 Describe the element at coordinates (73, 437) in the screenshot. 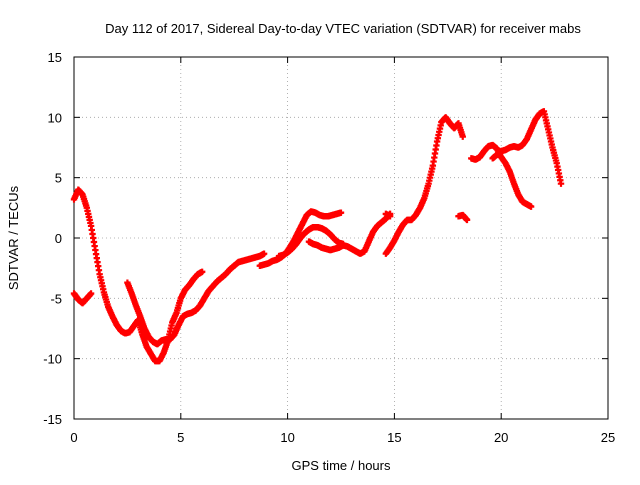

I see `x-tick-label: 0` at that location.